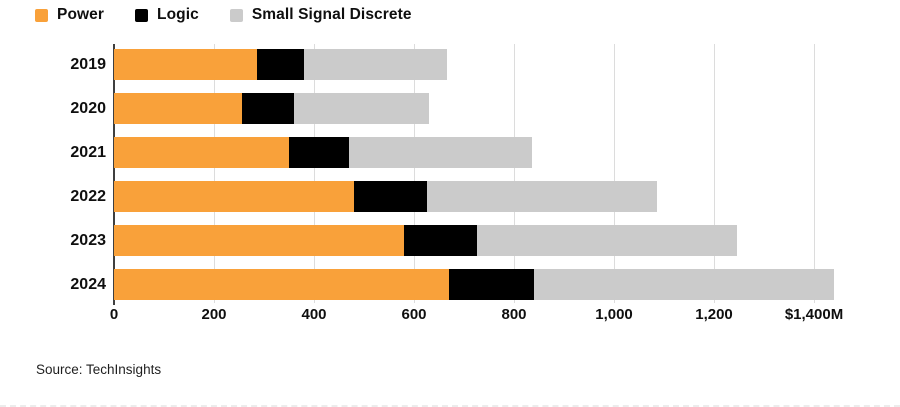 This screenshot has width=900, height=407. I want to click on small-signal-discrete-swatch-icon, so click(236, 15).